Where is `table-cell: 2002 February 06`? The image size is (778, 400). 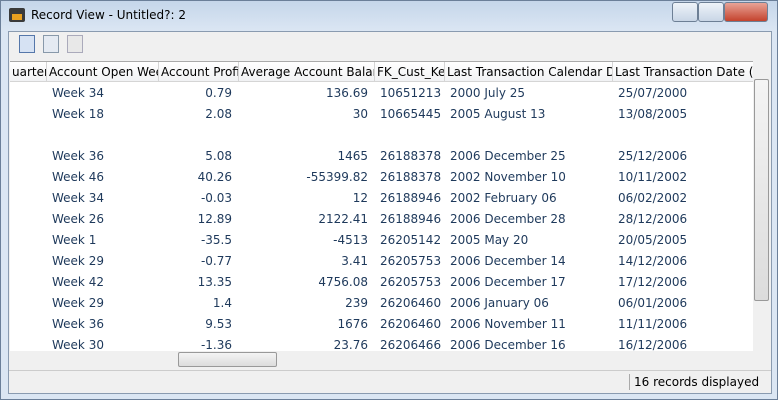
table-cell: 2002 February 06 is located at coordinates (503, 198).